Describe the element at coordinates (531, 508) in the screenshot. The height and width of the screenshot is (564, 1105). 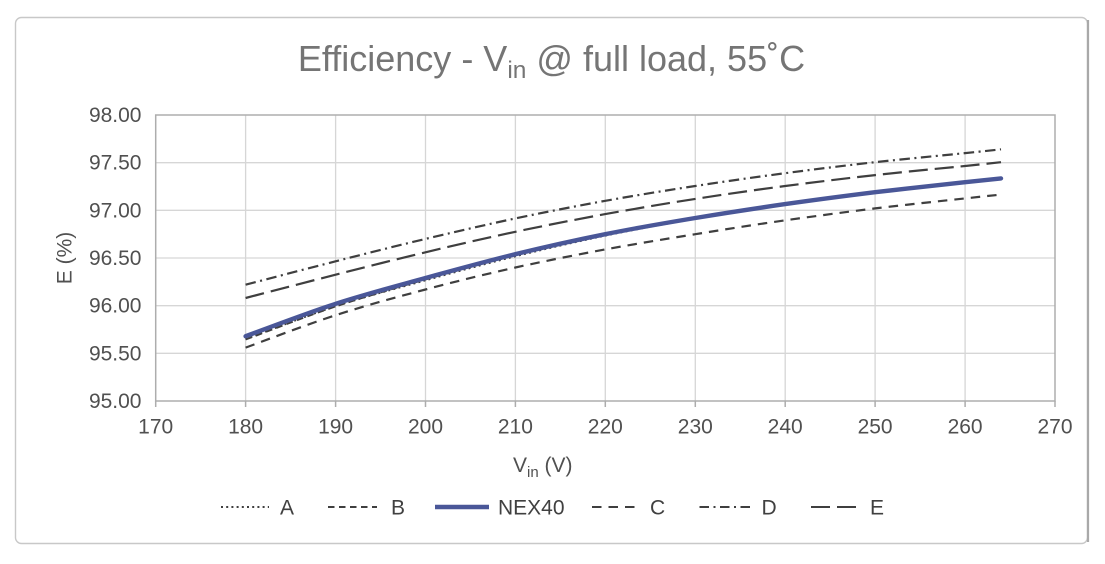
I see `svg-text: NEX40` at that location.